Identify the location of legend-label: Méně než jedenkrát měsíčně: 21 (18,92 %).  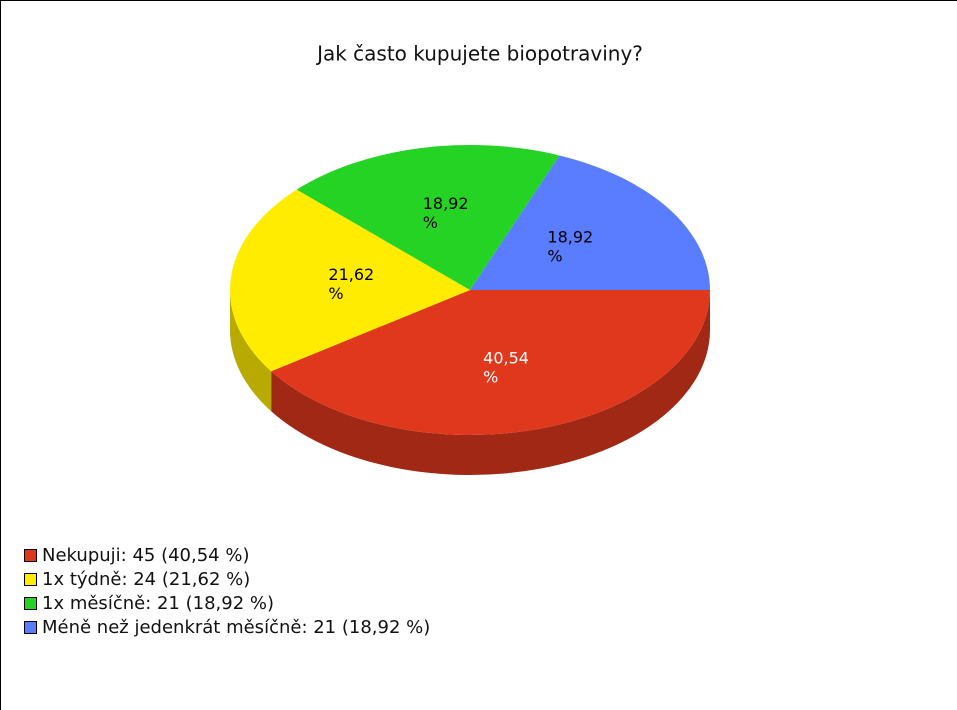
(236, 627).